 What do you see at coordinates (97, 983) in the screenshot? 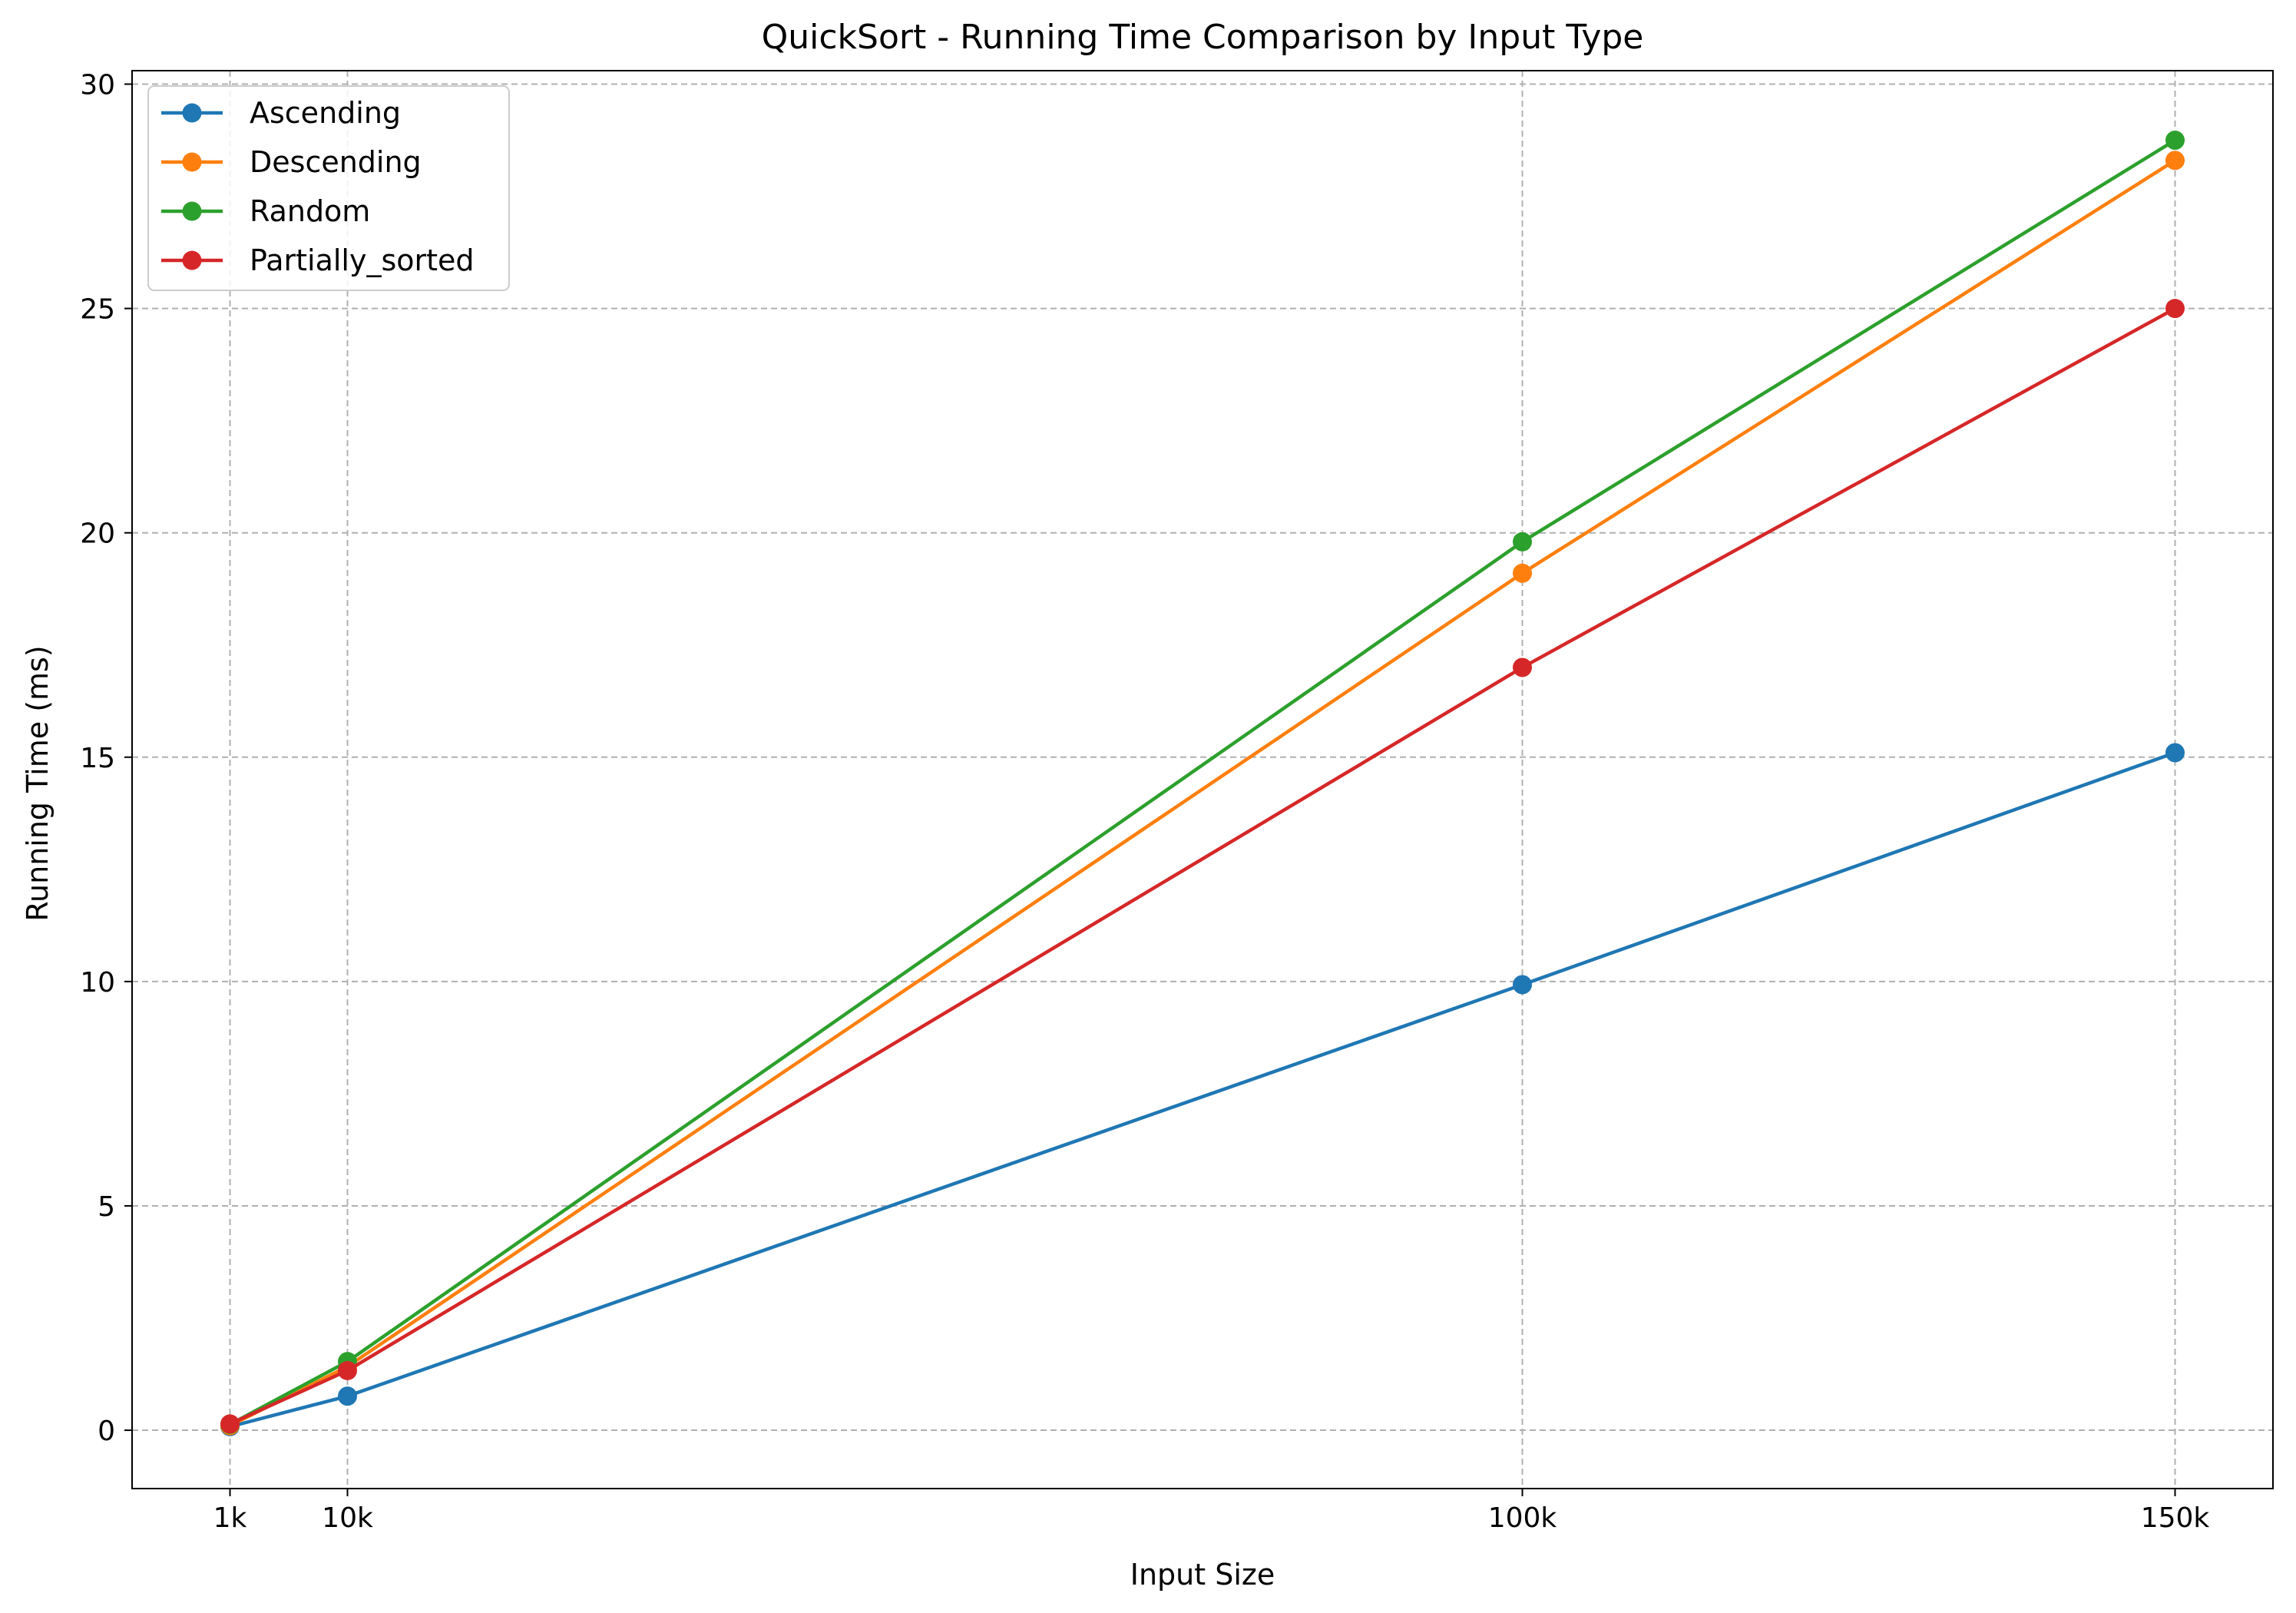
I see `y-tick-label: 10` at bounding box center [97, 983].